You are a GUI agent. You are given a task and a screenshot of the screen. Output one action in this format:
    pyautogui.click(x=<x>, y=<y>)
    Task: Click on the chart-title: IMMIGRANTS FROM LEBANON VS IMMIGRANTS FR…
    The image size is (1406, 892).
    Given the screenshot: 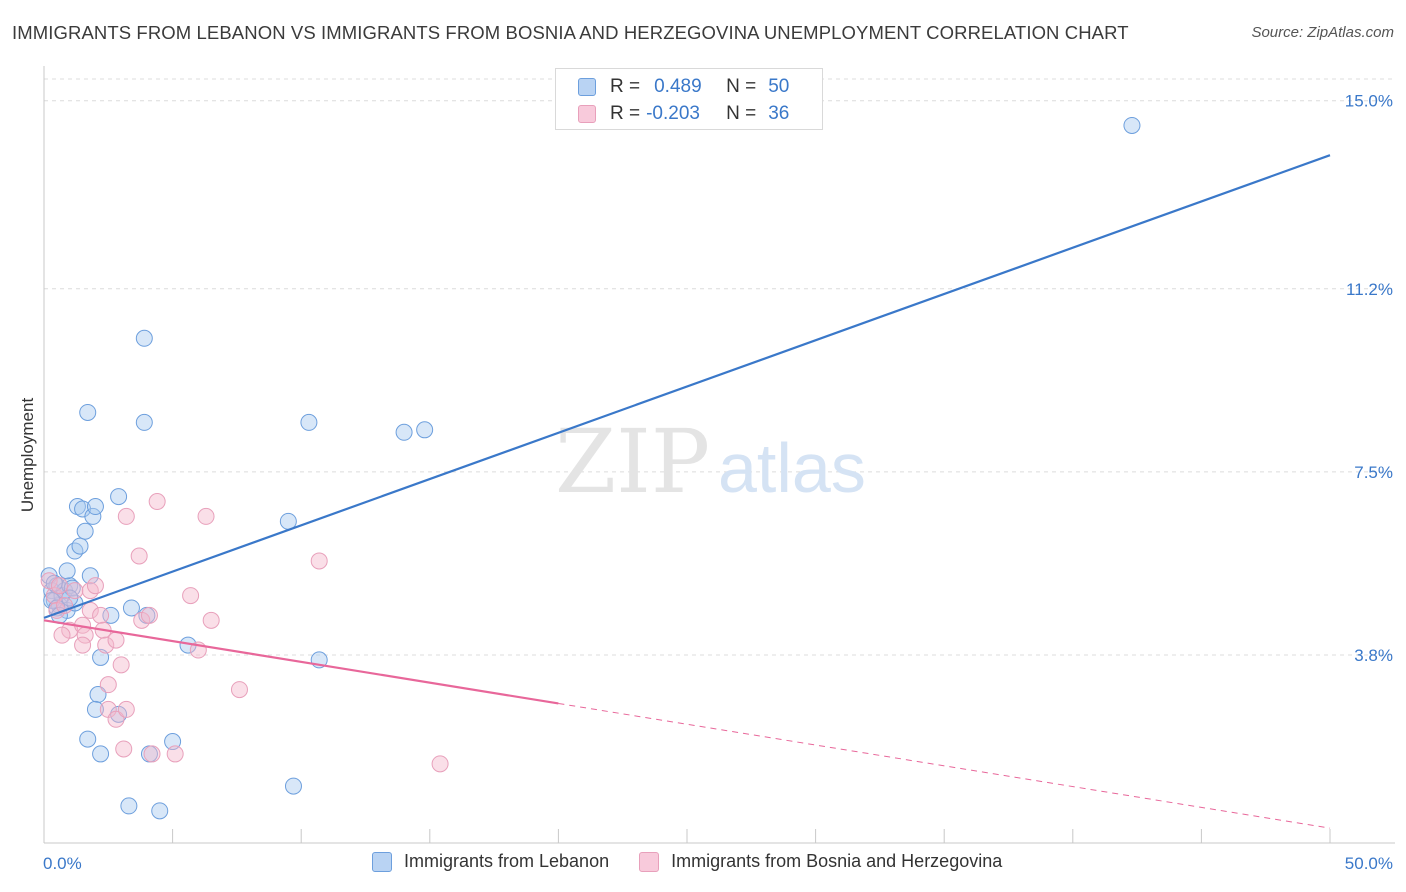 What is the action you would take?
    pyautogui.click(x=570, y=32)
    